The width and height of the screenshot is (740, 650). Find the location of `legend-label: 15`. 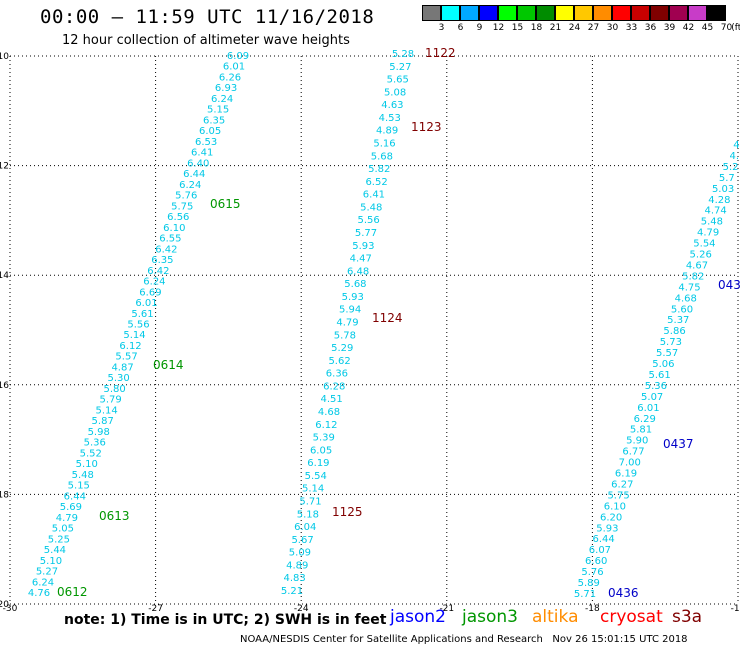

legend-label: 15 is located at coordinates (517, 28).